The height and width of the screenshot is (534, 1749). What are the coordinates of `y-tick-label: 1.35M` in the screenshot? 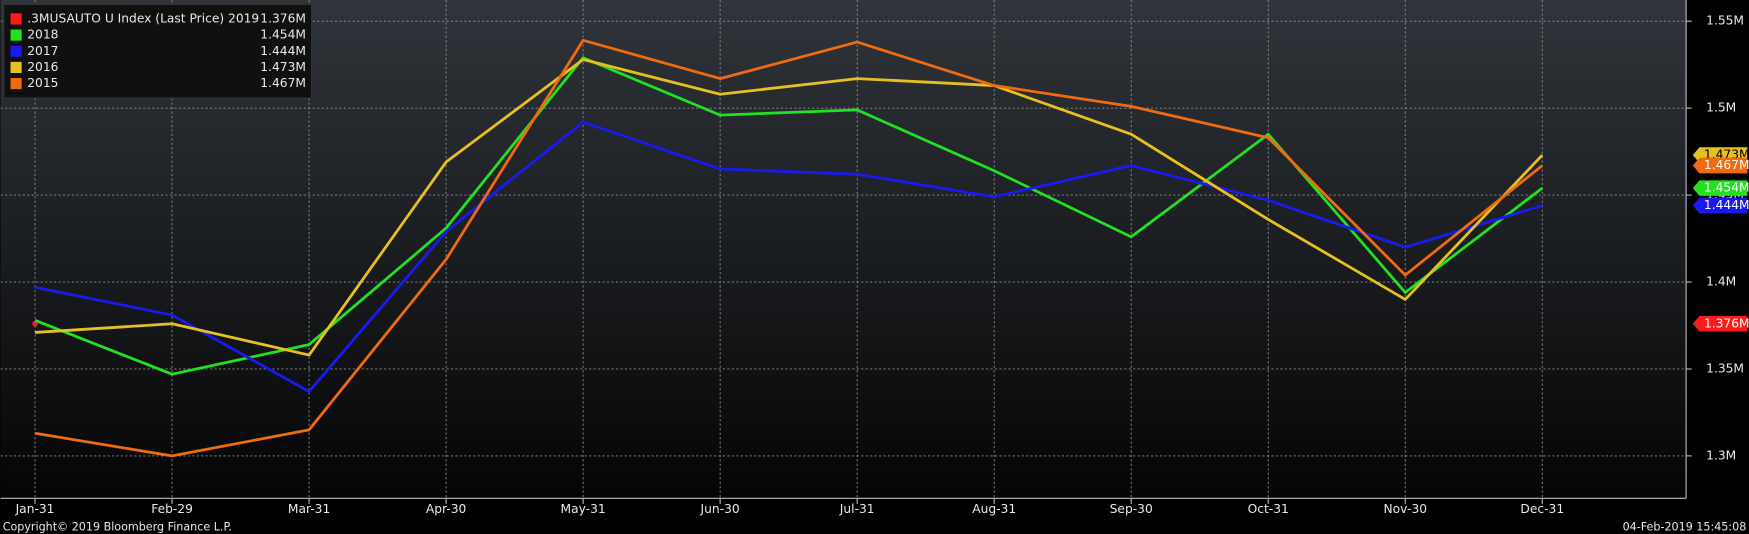 It's located at (1725, 368).